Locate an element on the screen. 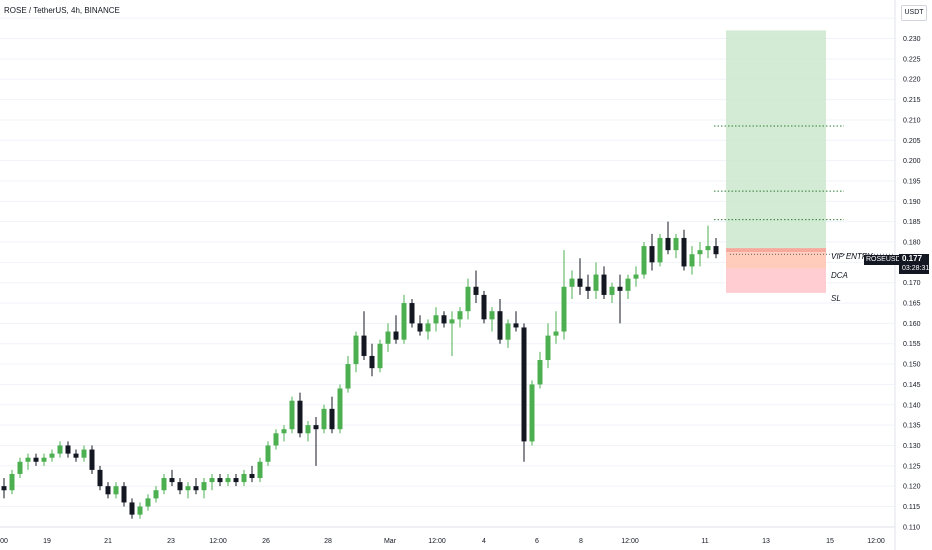  price-tick-label: 0.125 is located at coordinates (912, 466).